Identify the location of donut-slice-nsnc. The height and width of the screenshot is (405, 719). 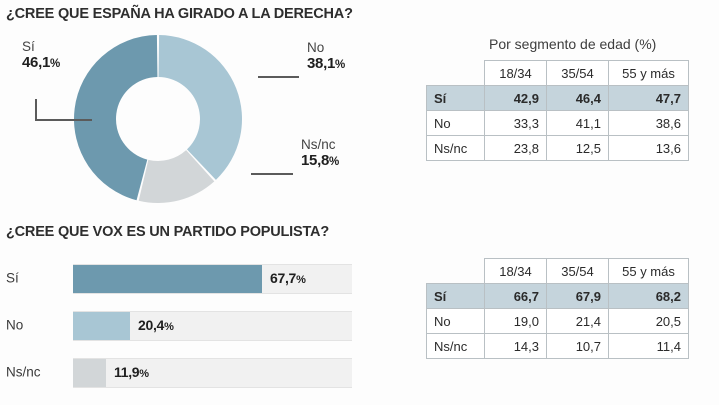
(176, 176).